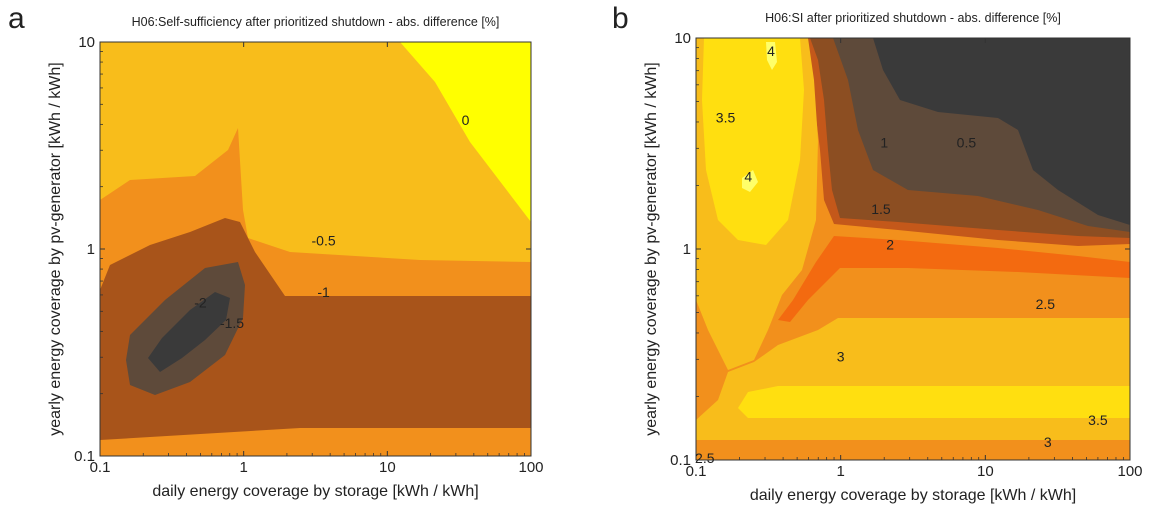 This screenshot has width=1156, height=507. Describe the element at coordinates (324, 240) in the screenshot. I see `contour-label: -0.5` at that location.